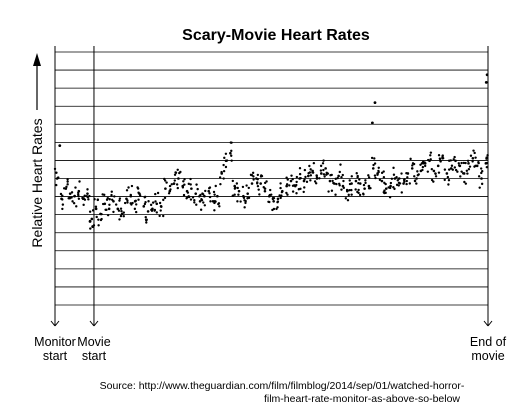 This screenshot has height=419, width=531. What do you see at coordinates (53, 323) in the screenshot?
I see `marker-arrow-left` at bounding box center [53, 323].